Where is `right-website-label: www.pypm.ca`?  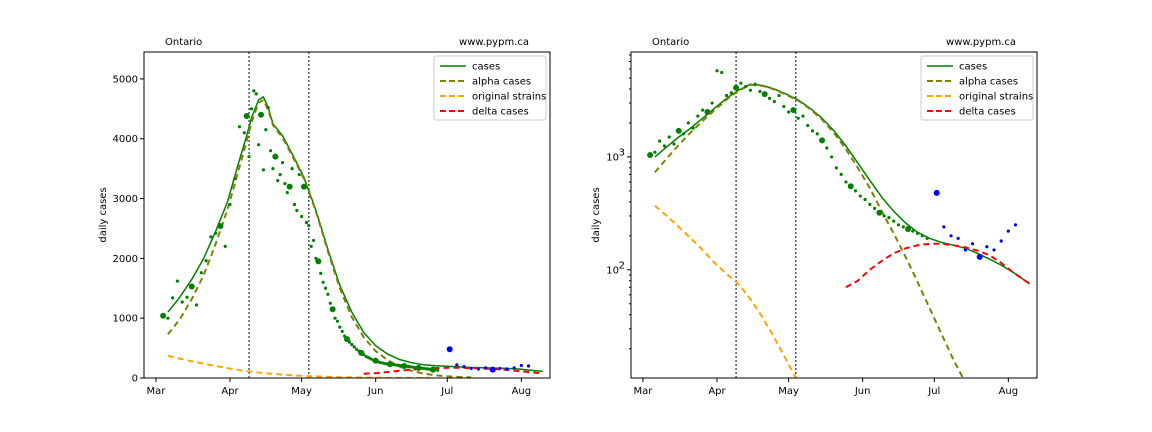
right-website-label: www.pypm.ca is located at coordinates (981, 42).